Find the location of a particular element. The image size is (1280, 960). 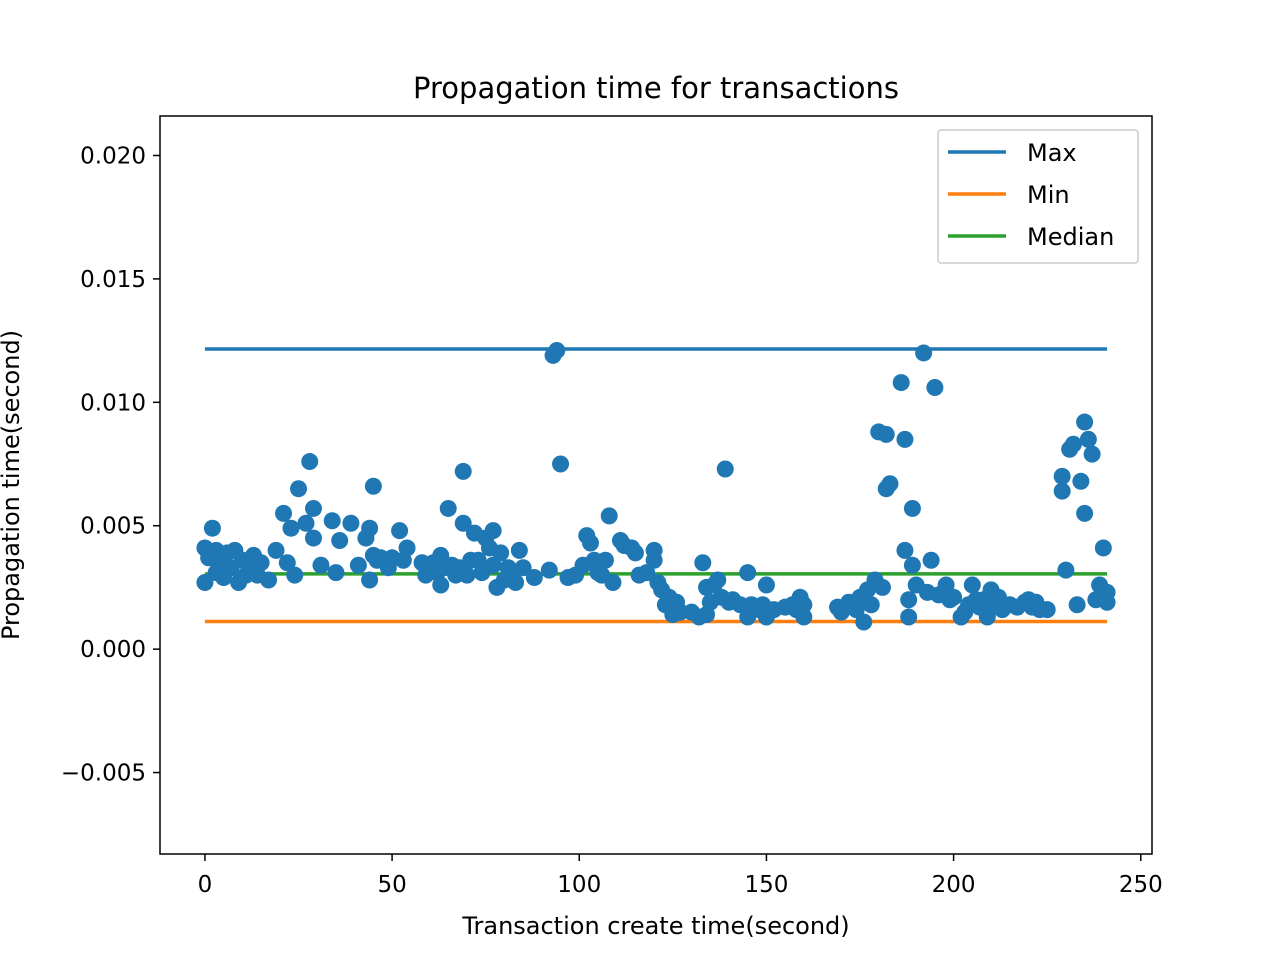

y-tick-label: 0.015 is located at coordinates (113, 280).